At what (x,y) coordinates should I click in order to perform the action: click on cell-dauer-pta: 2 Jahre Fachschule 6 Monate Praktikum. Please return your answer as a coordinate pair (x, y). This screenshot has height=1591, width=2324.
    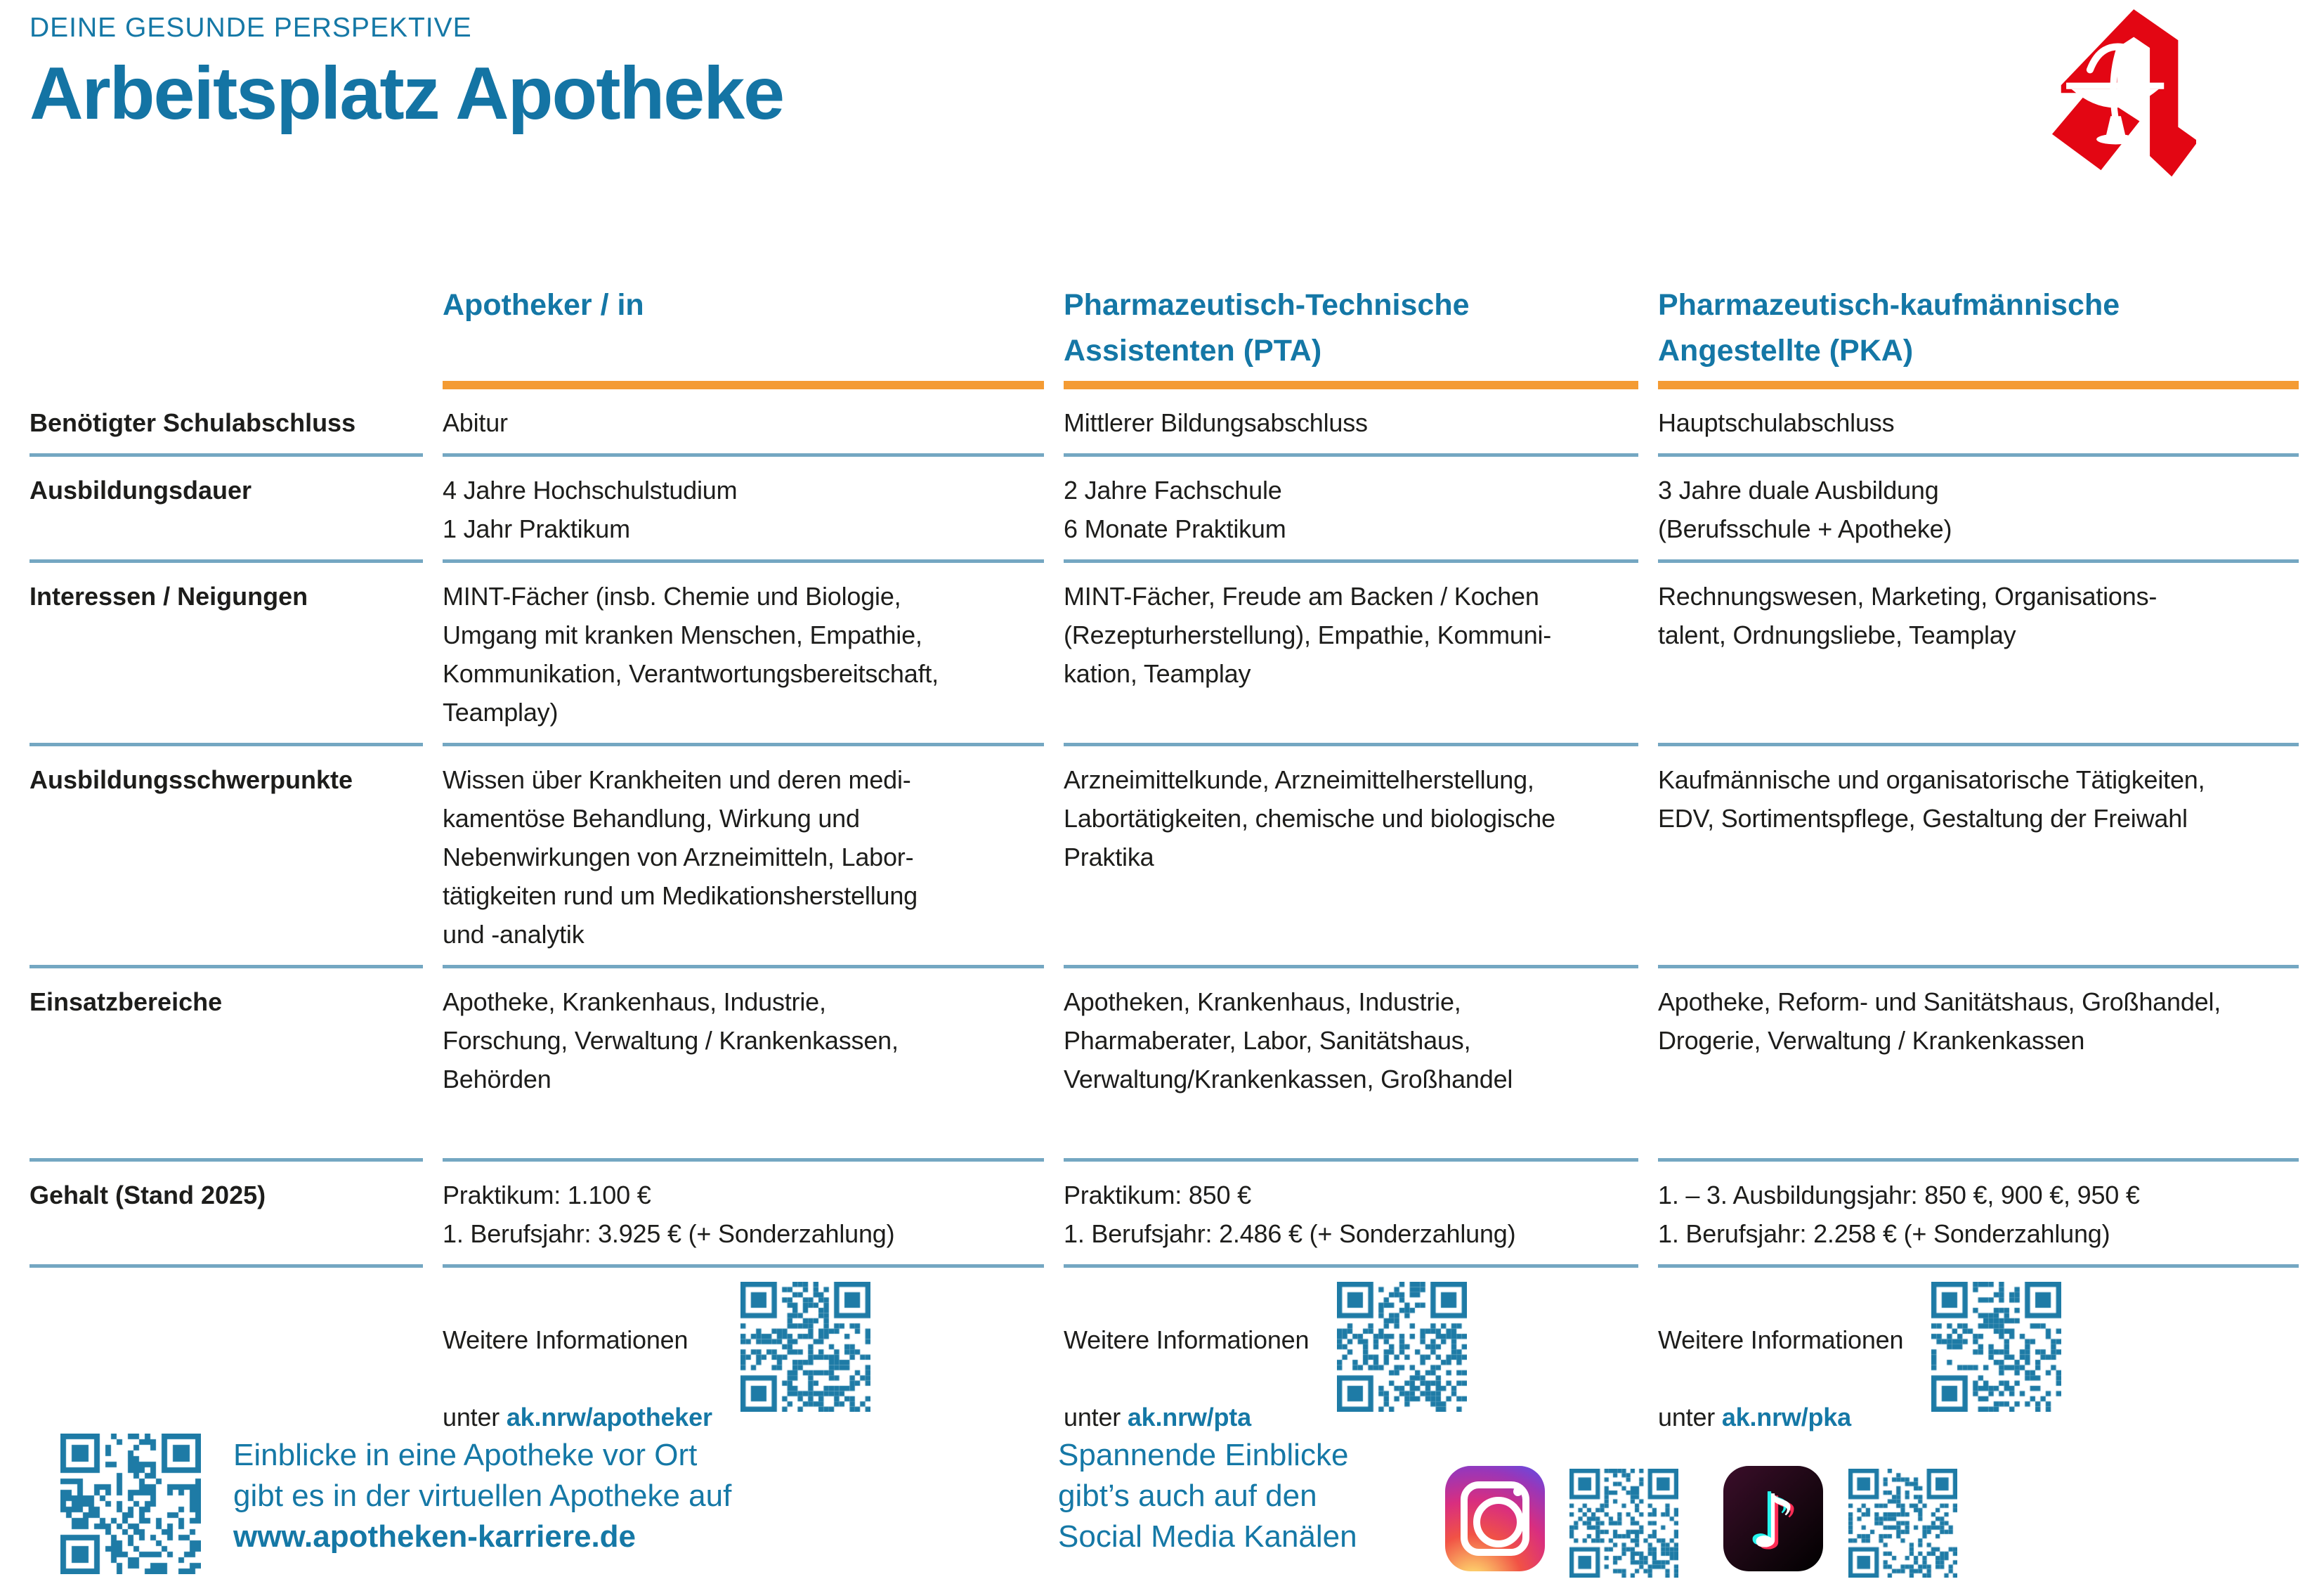
    Looking at the image, I should click on (1351, 510).